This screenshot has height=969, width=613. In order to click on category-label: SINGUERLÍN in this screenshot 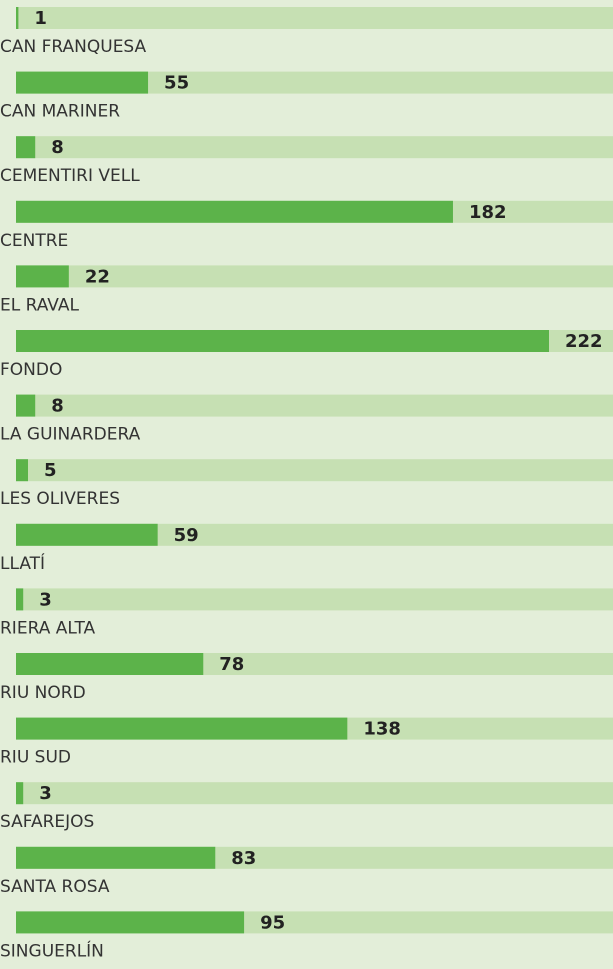, I will do `click(52, 950)`.